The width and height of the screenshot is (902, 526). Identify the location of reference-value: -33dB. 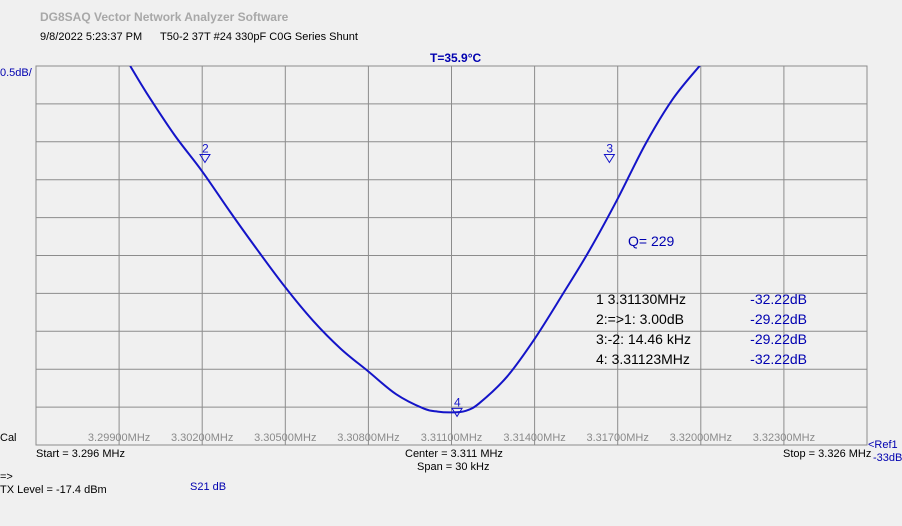
(887, 458).